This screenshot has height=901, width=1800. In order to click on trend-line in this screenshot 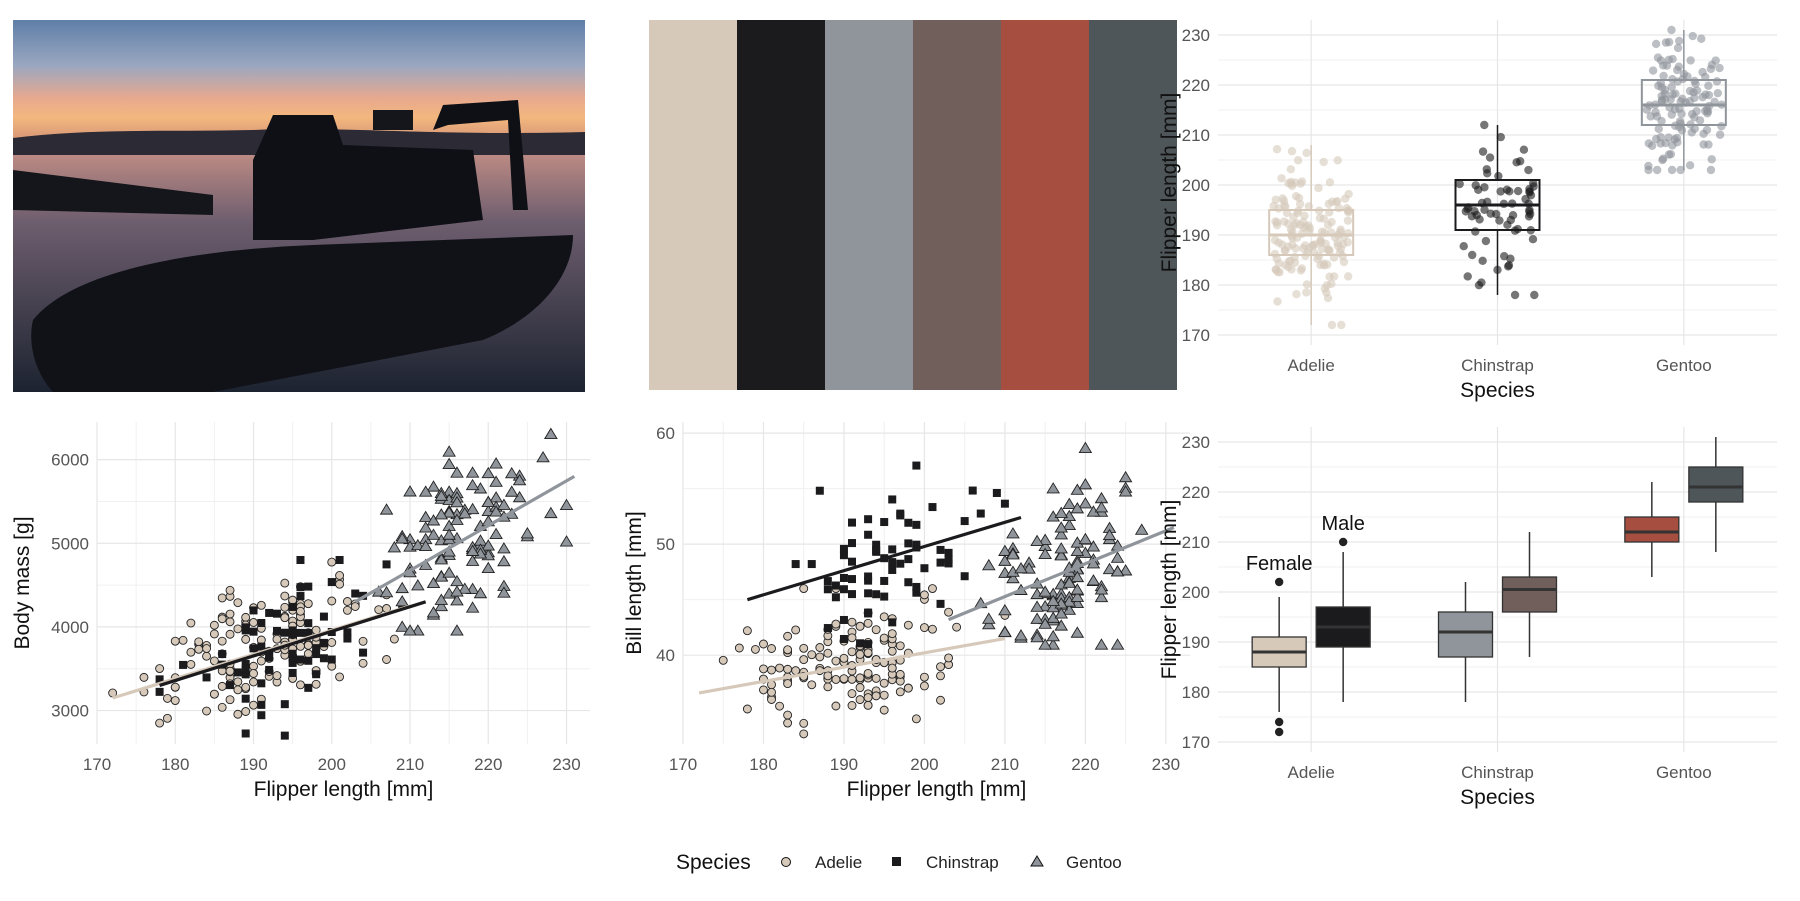, I will do `click(884, 558)`.